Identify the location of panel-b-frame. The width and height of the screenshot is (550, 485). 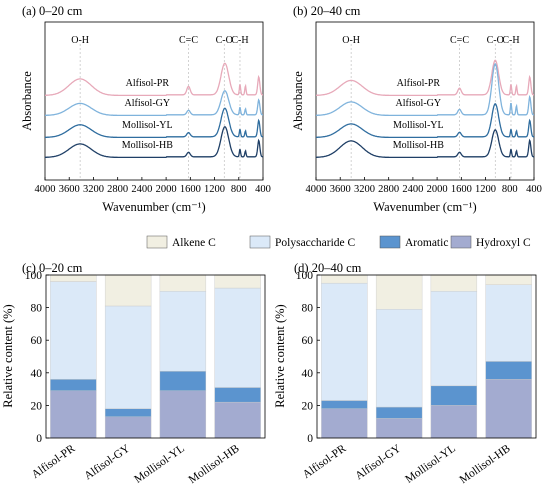
(425, 101).